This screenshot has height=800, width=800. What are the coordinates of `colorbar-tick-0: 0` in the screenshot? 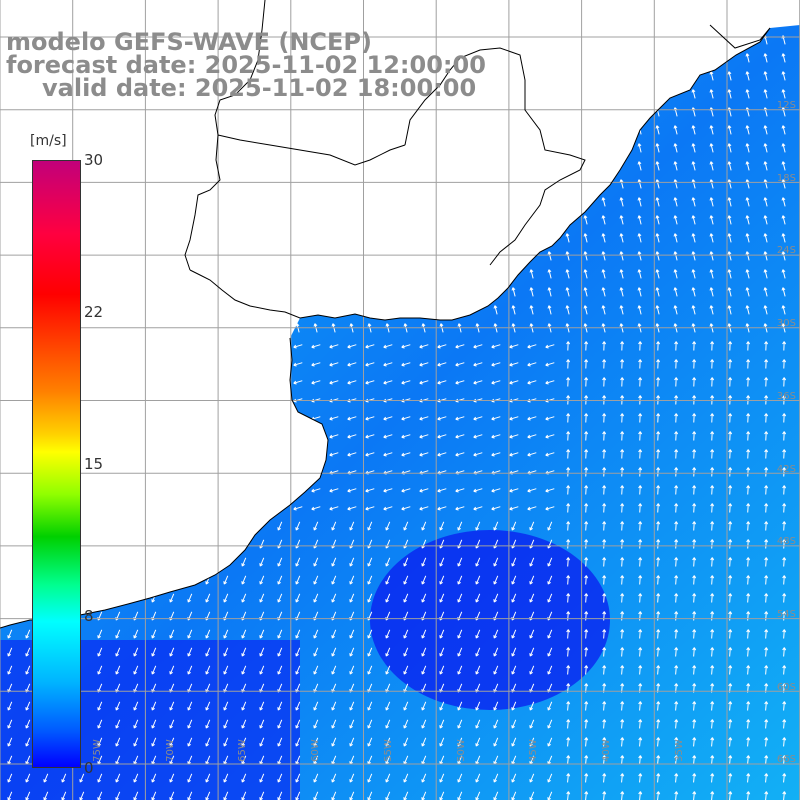 It's located at (89, 768).